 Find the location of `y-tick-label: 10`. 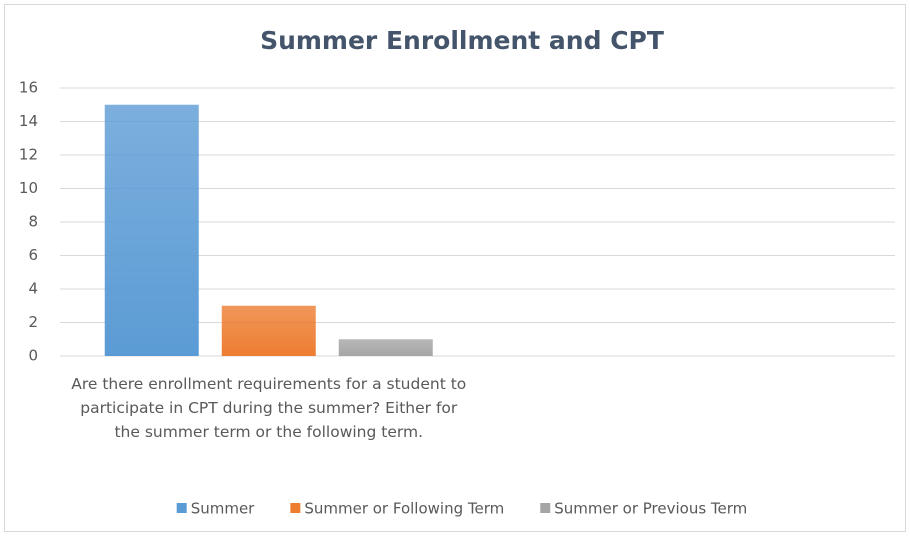

y-tick-label: 10 is located at coordinates (28, 188).